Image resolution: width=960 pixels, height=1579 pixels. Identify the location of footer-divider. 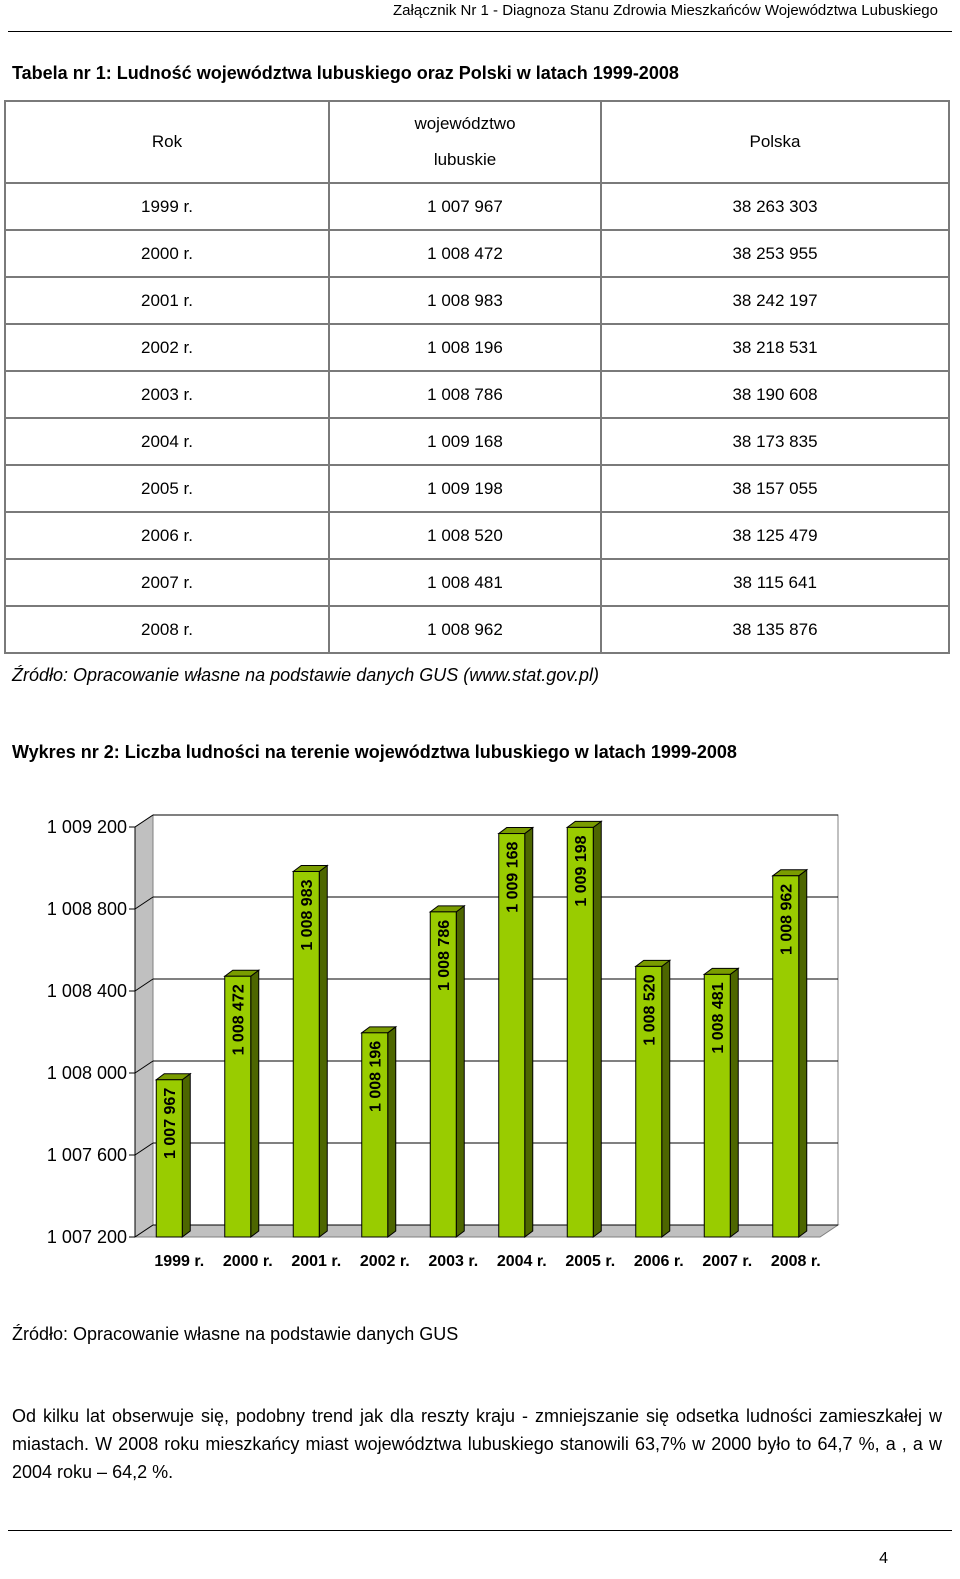
(480, 1530).